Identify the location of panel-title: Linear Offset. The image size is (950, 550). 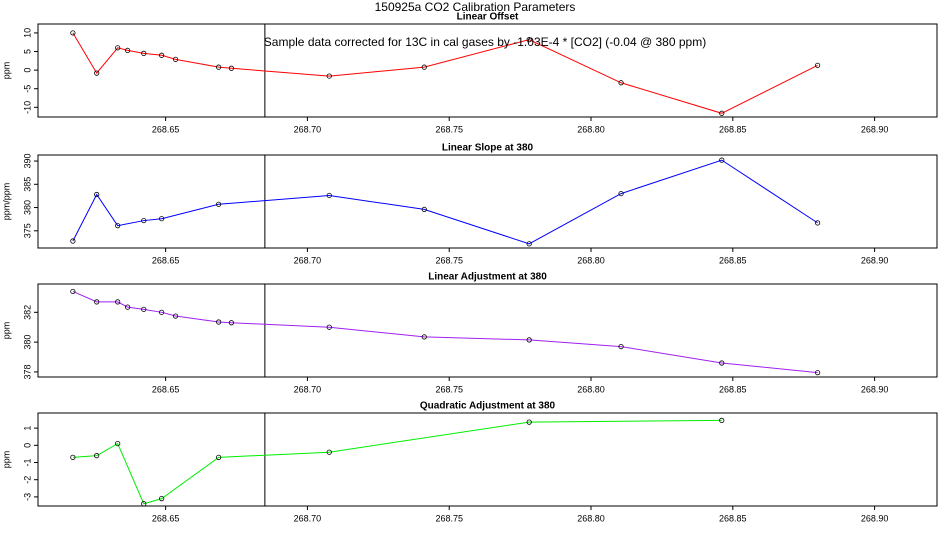
(488, 17).